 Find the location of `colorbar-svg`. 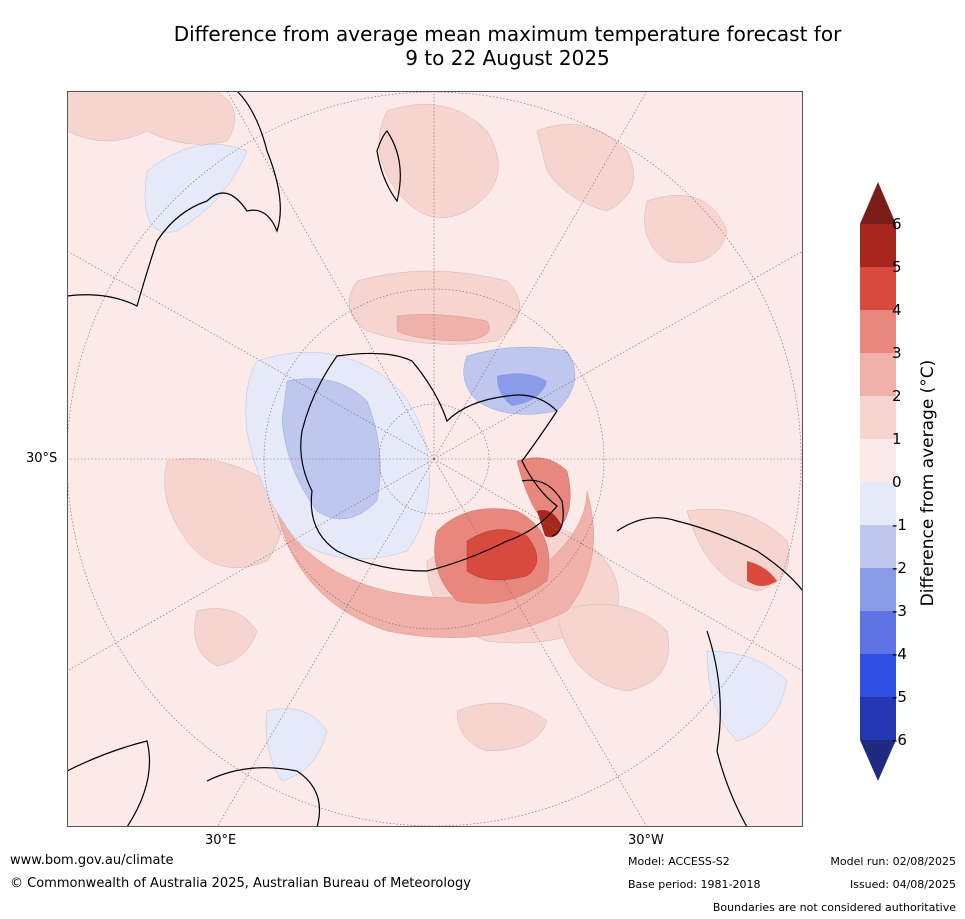

colorbar-svg is located at coordinates (878, 481).